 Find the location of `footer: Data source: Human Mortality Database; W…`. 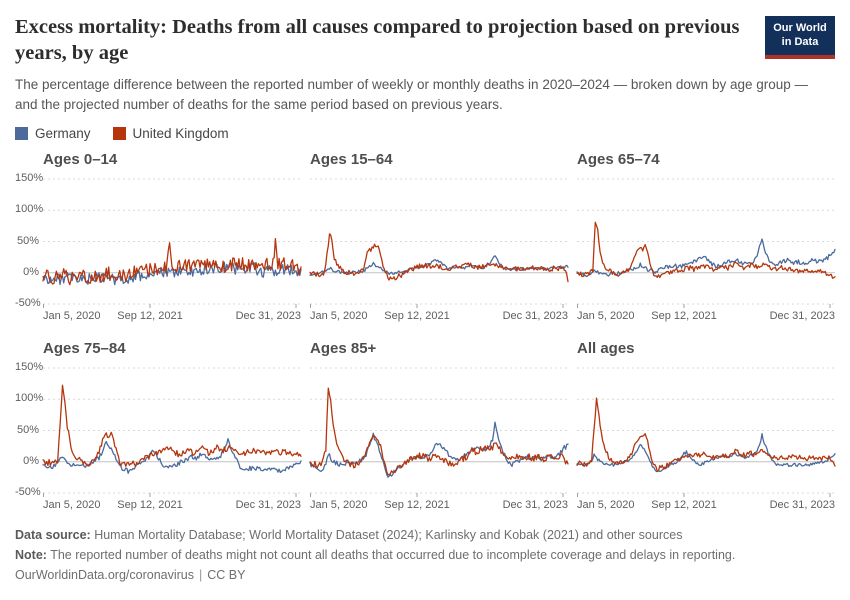

footer: Data source: Human Mortality Database; W… is located at coordinates (425, 555).